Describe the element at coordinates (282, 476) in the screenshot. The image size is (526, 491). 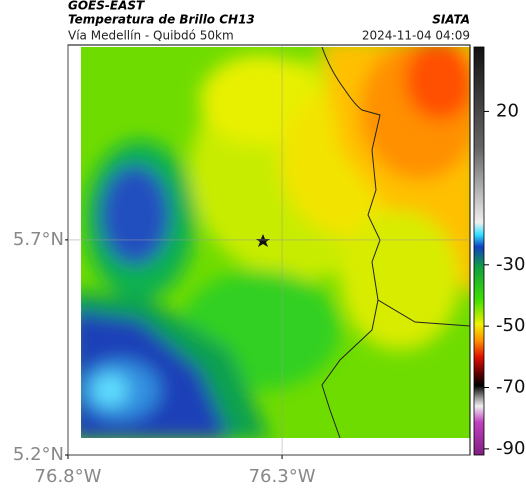
I see `x-tick-label: 76.3°W` at that location.